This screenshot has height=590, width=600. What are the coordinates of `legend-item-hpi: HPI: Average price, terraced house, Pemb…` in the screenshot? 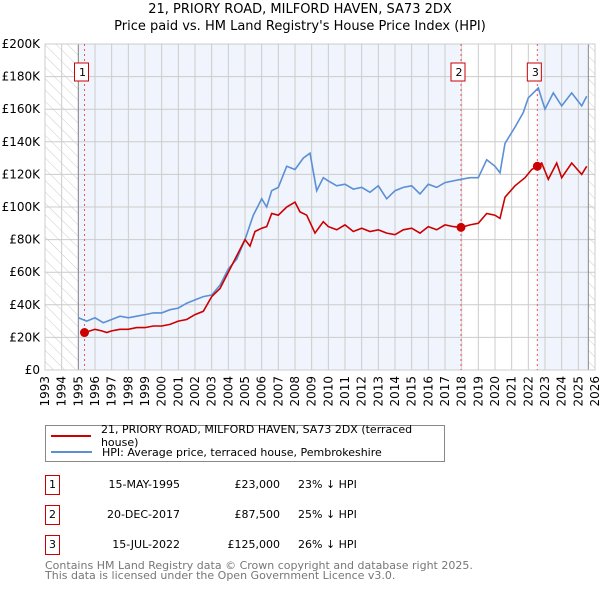 It's located at (214, 452).